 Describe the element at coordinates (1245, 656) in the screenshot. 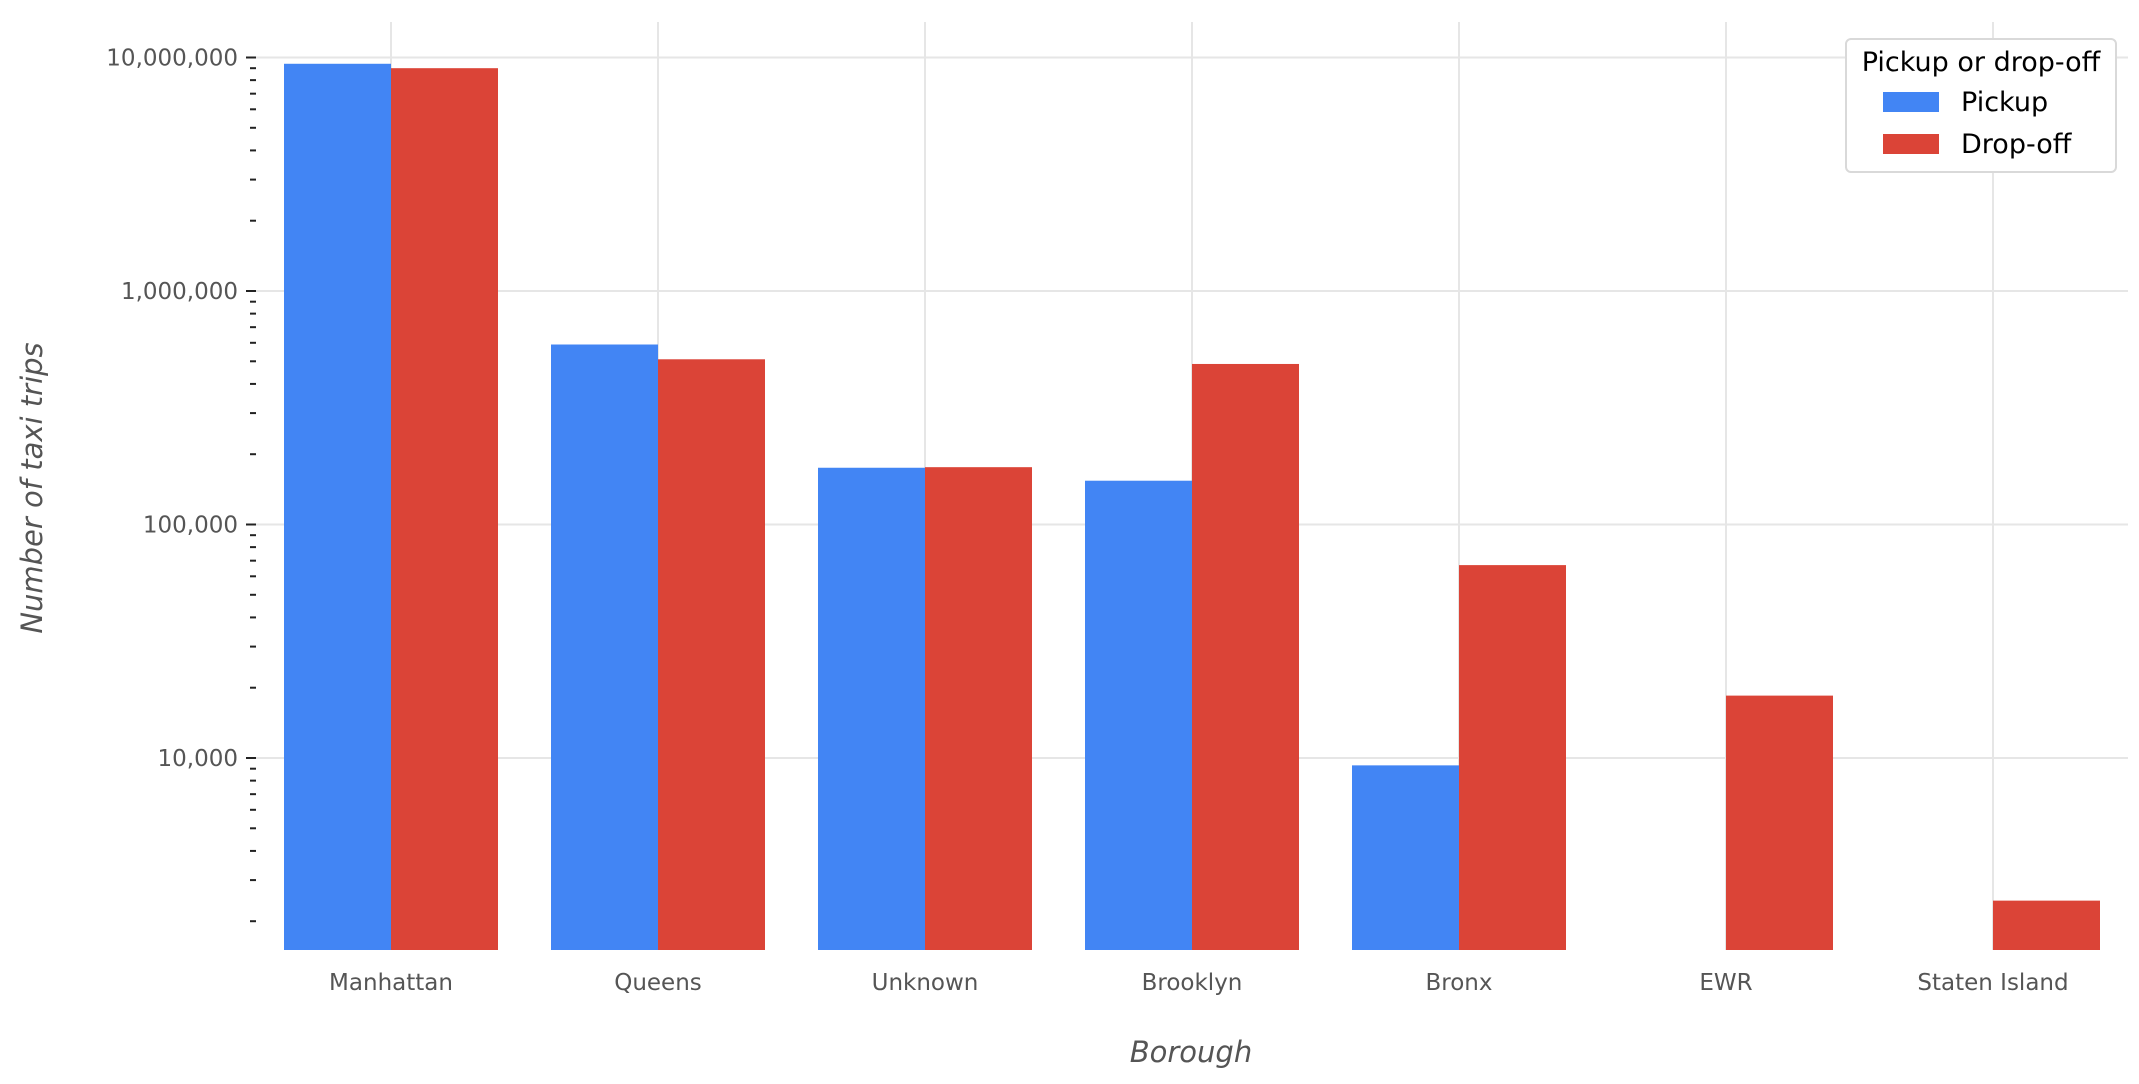

I see `bar-dropoff-brooklyn` at that location.